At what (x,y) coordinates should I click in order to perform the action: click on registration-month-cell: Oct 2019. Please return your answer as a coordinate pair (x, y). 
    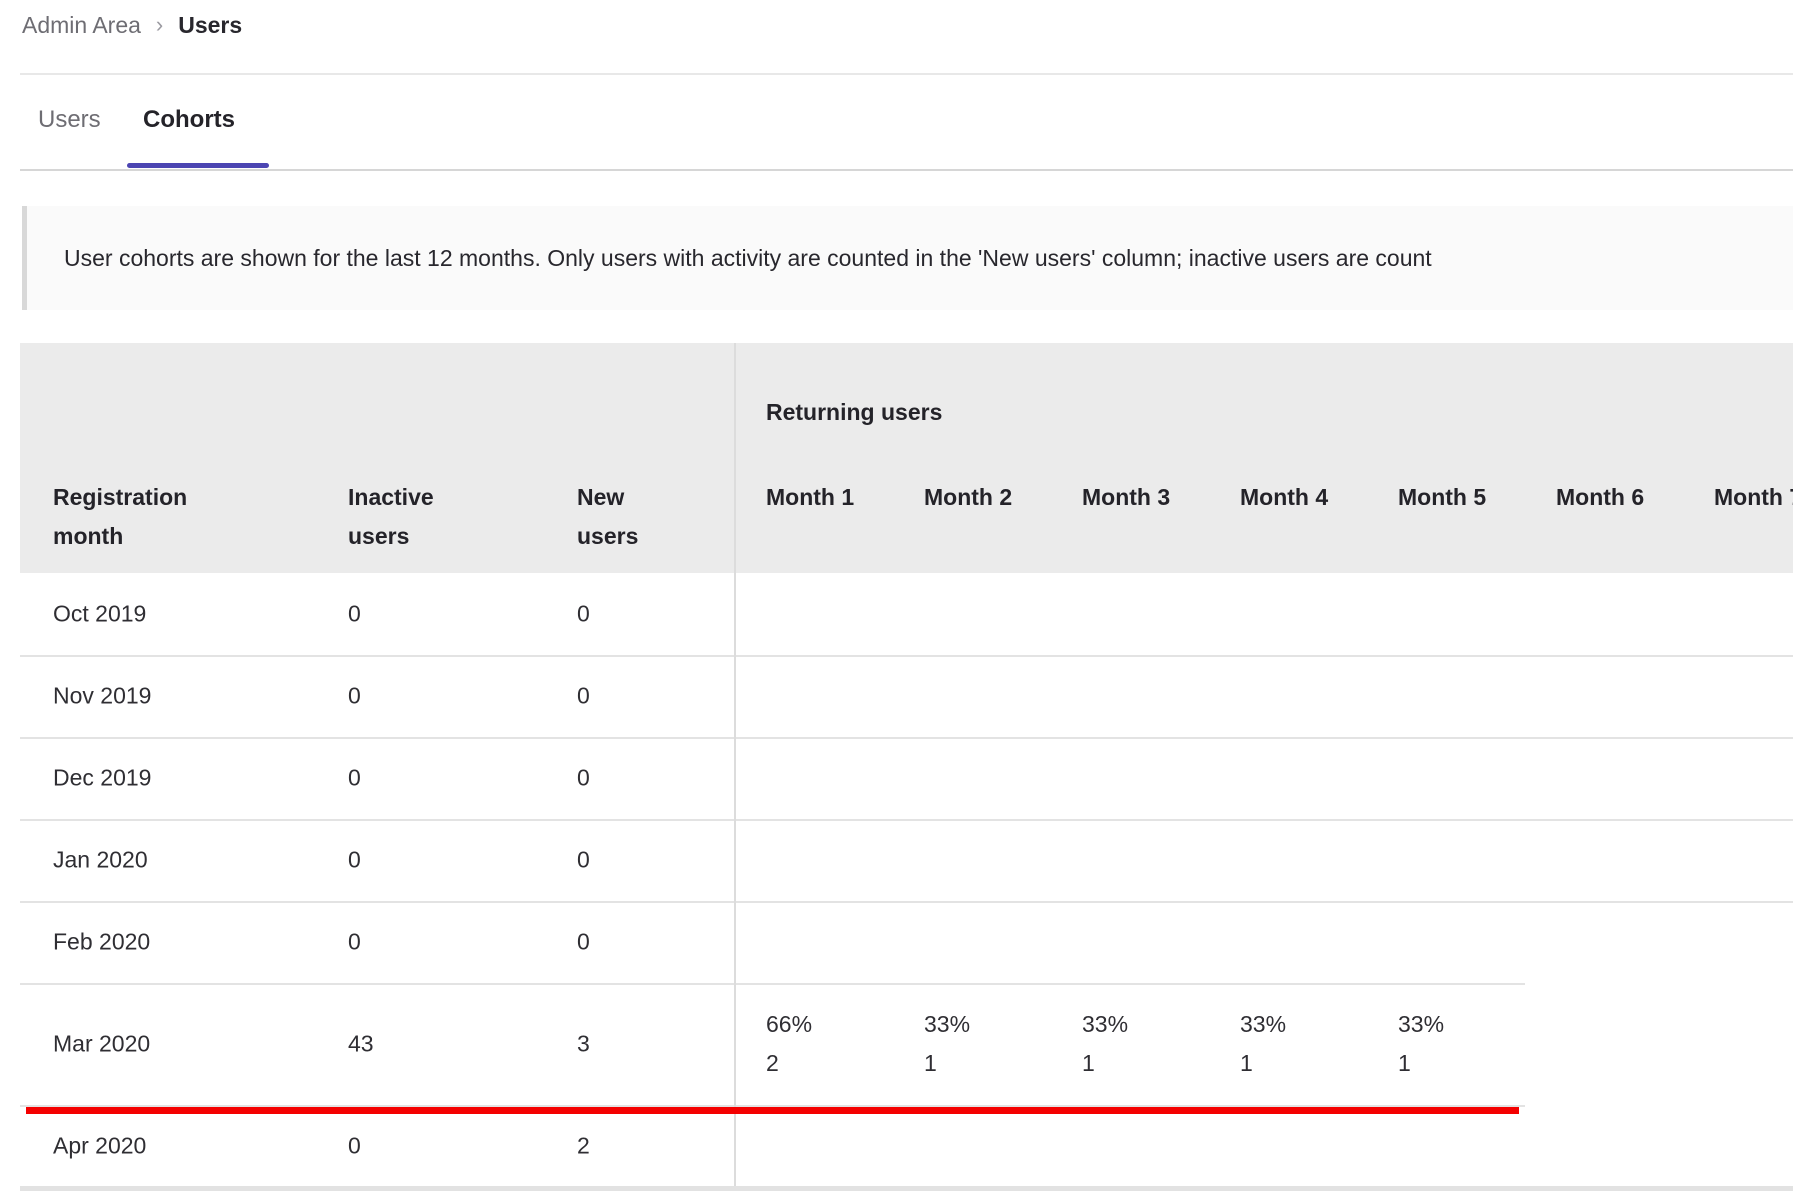
    Looking at the image, I should click on (100, 613).